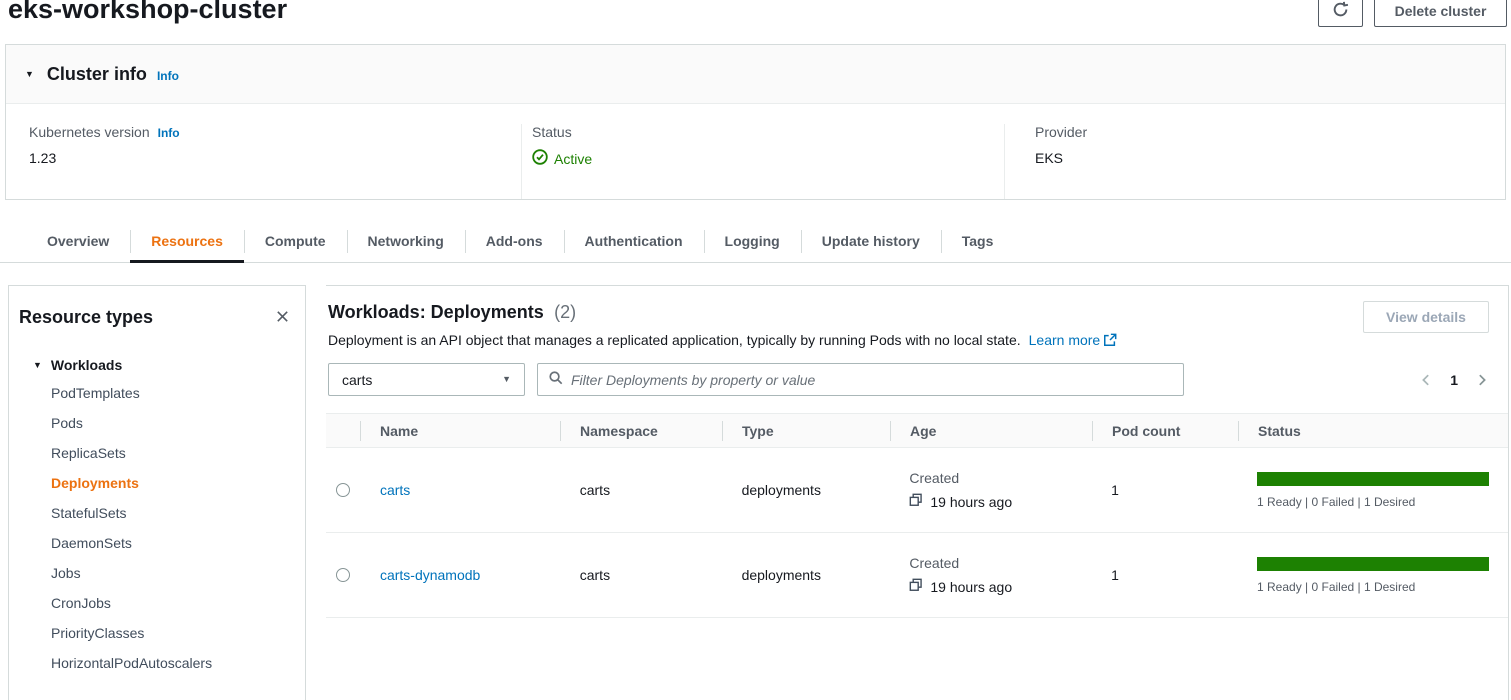 Image resolution: width=1511 pixels, height=700 pixels. Describe the element at coordinates (1254, 161) in the screenshot. I see `provider-field: Provider EKS` at that location.